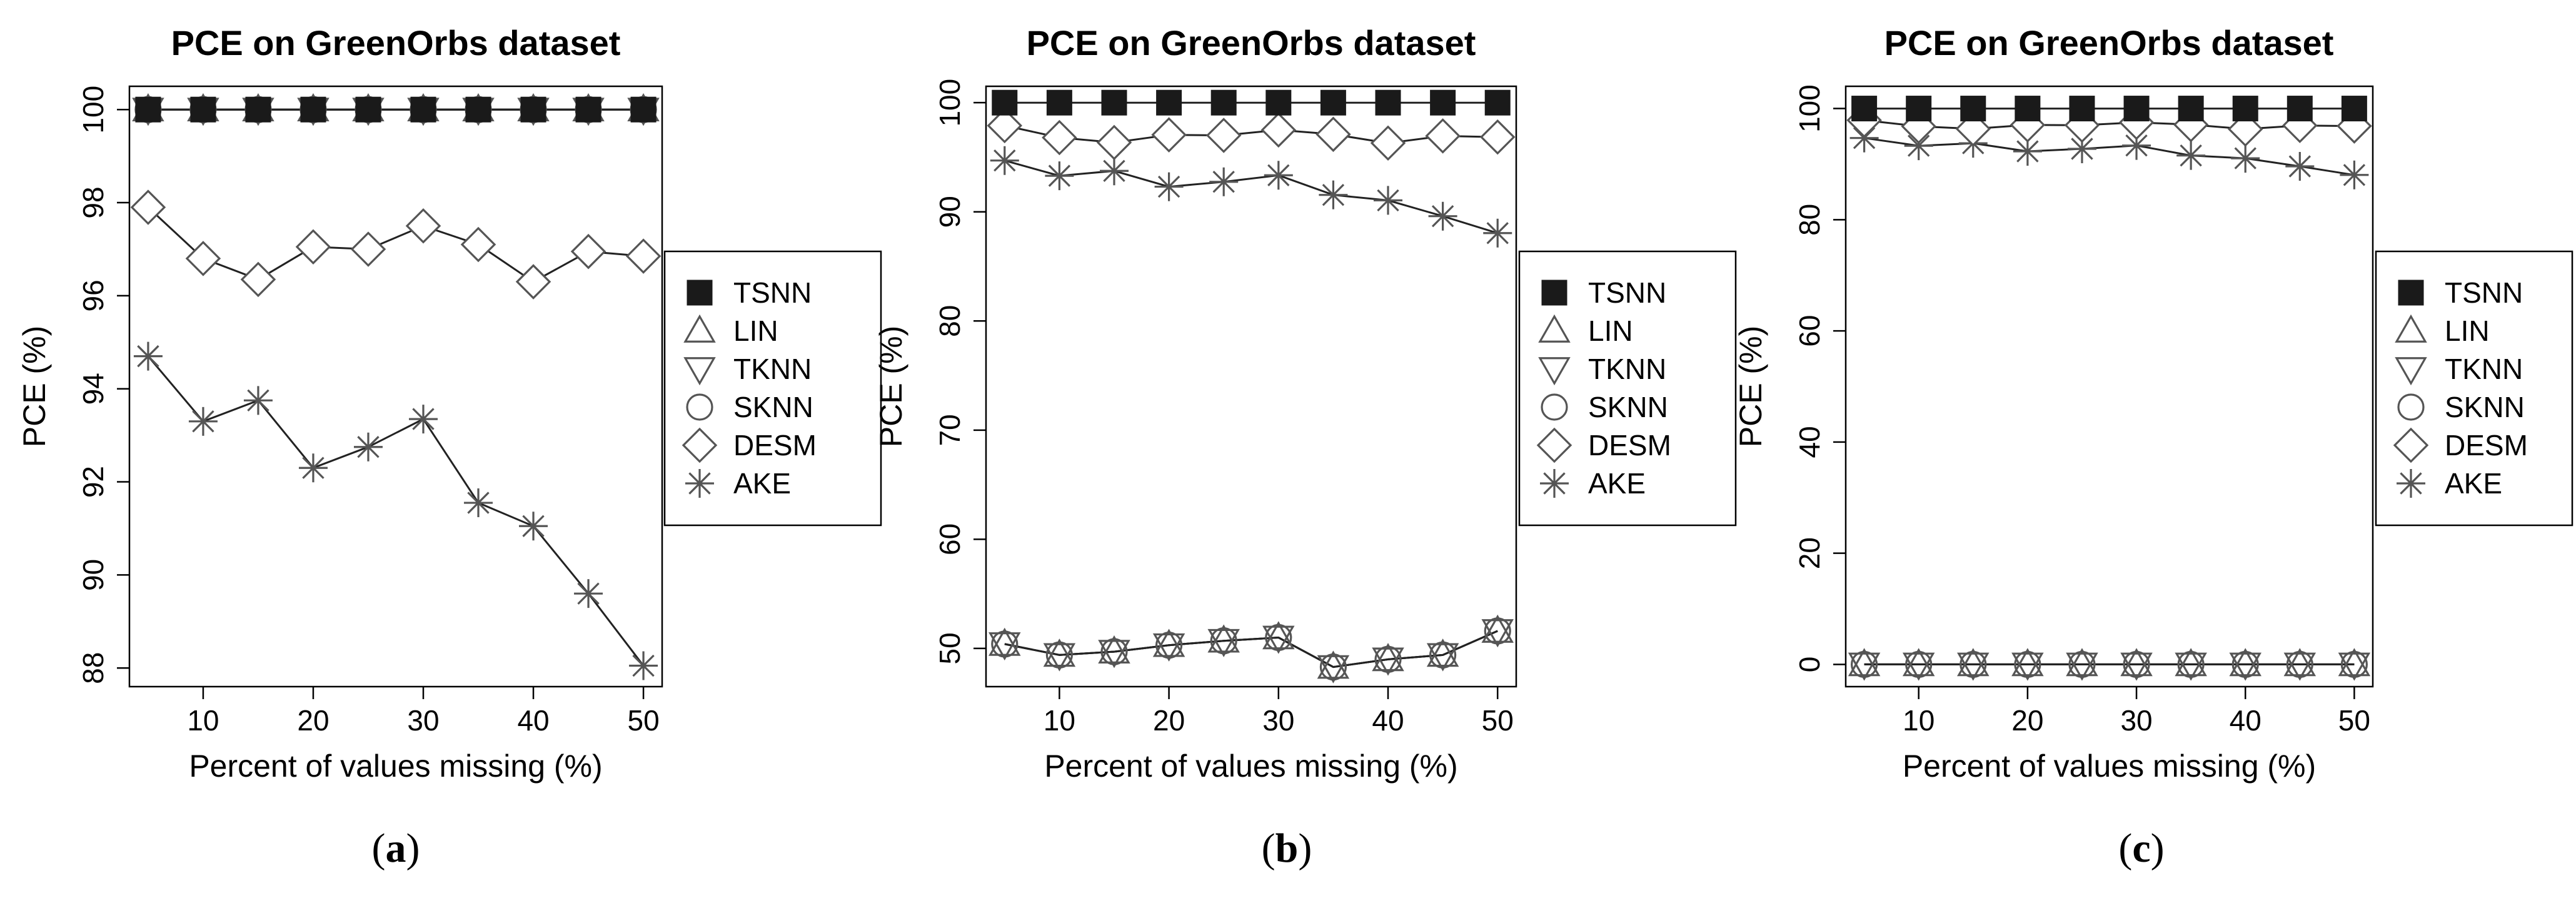 This screenshot has width=2576, height=898. What do you see at coordinates (396, 43) in the screenshot?
I see `chart-title: PCE on GreenOrbs dataset` at bounding box center [396, 43].